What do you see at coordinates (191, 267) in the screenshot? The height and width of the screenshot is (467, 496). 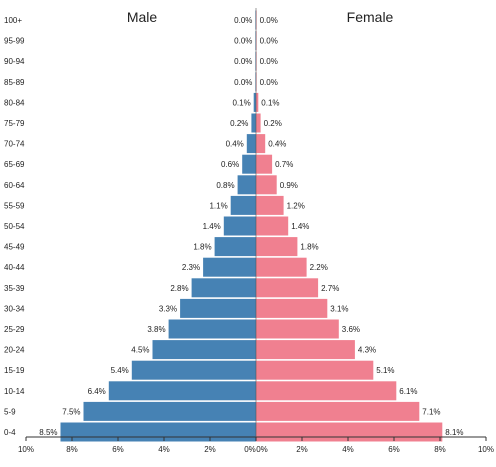 I see `male-value-label: 2.3%` at bounding box center [191, 267].